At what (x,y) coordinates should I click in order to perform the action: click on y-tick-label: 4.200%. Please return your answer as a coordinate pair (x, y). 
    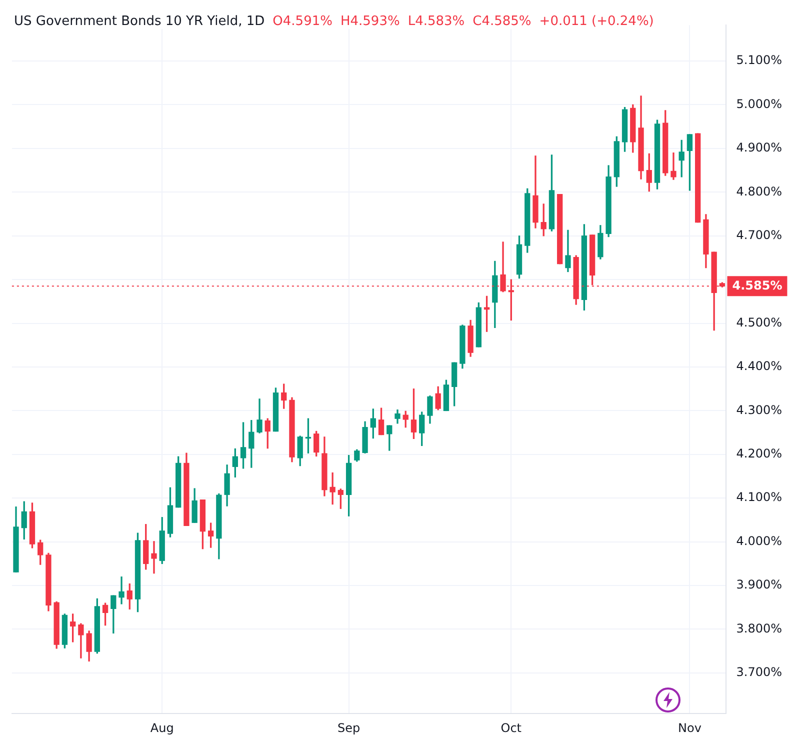
    Looking at the image, I should click on (759, 453).